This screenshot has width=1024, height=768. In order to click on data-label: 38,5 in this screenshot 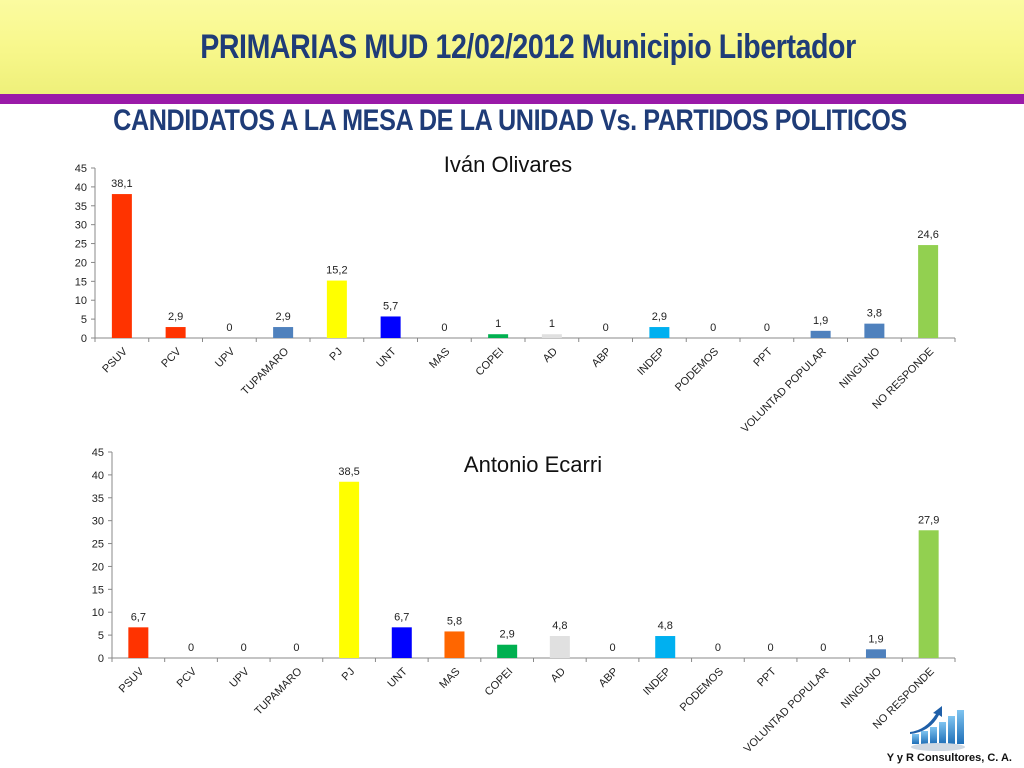, I will do `click(348, 472)`.